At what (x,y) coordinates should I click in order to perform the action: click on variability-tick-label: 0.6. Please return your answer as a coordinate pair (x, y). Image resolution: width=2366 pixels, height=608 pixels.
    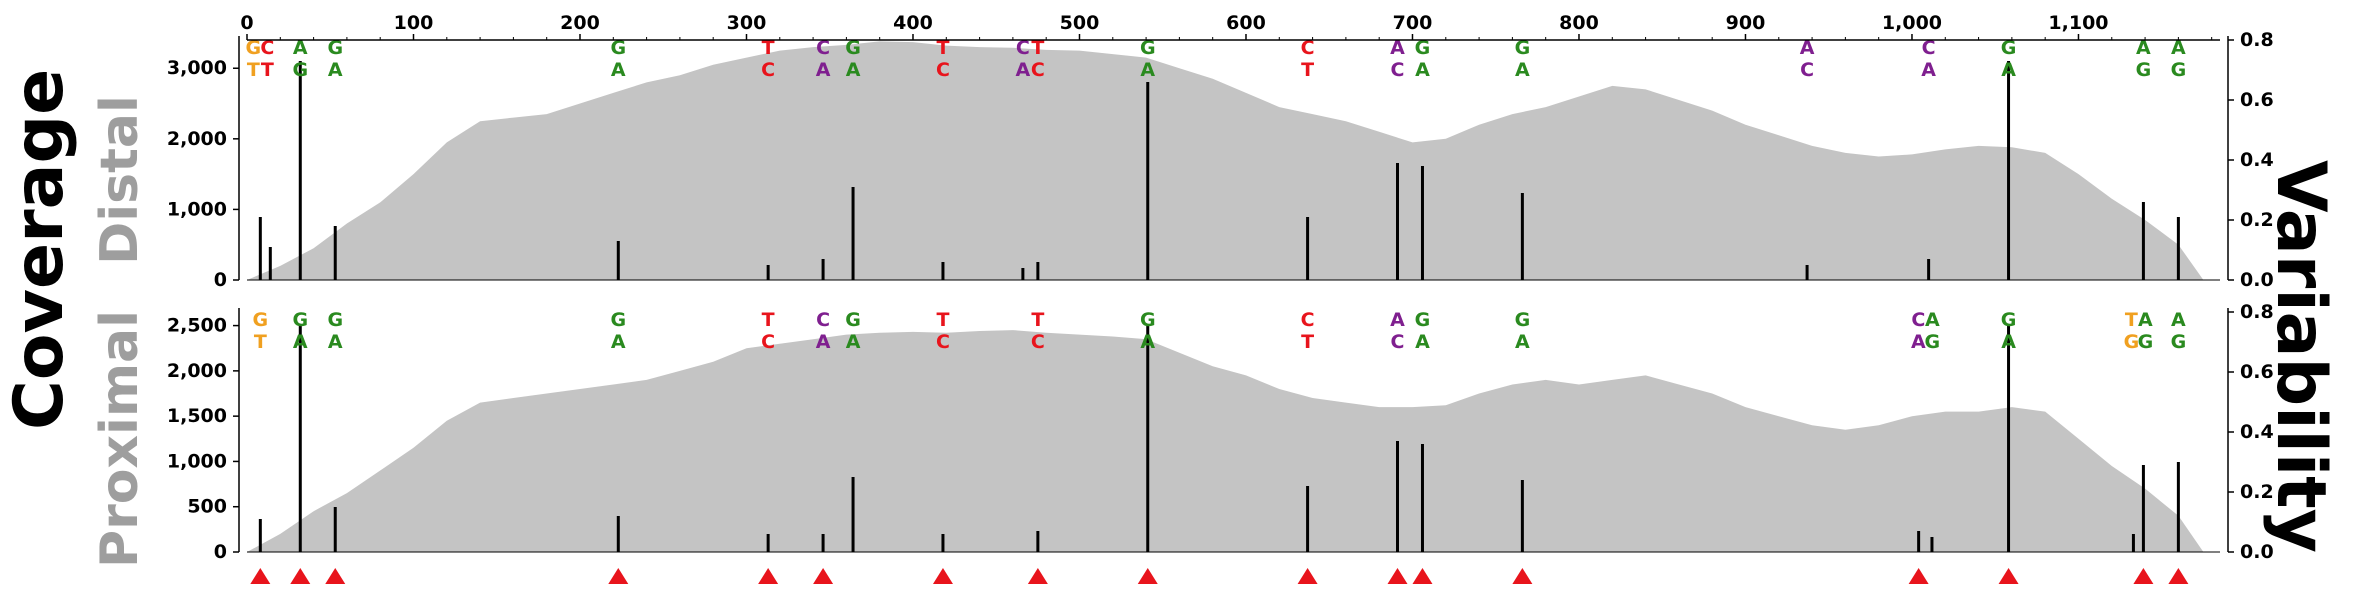
    Looking at the image, I should click on (2257, 372).